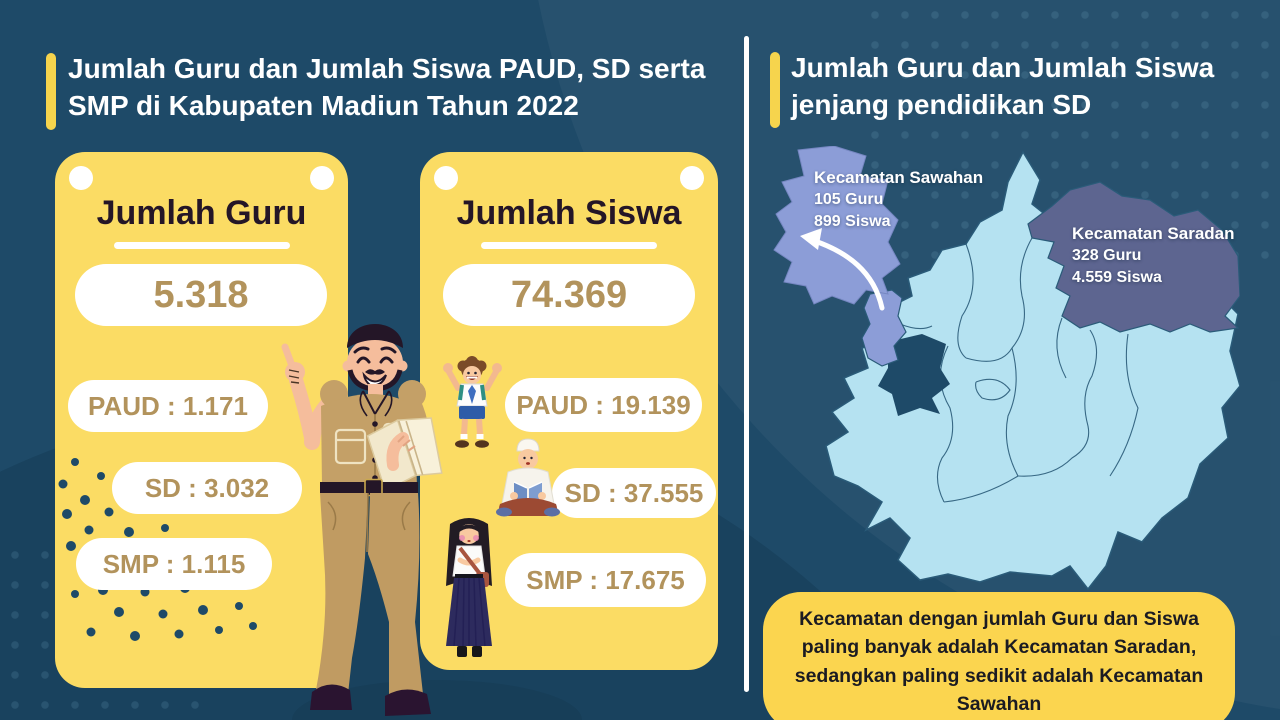  I want to click on guru-total-value: 5.318, so click(201, 294).